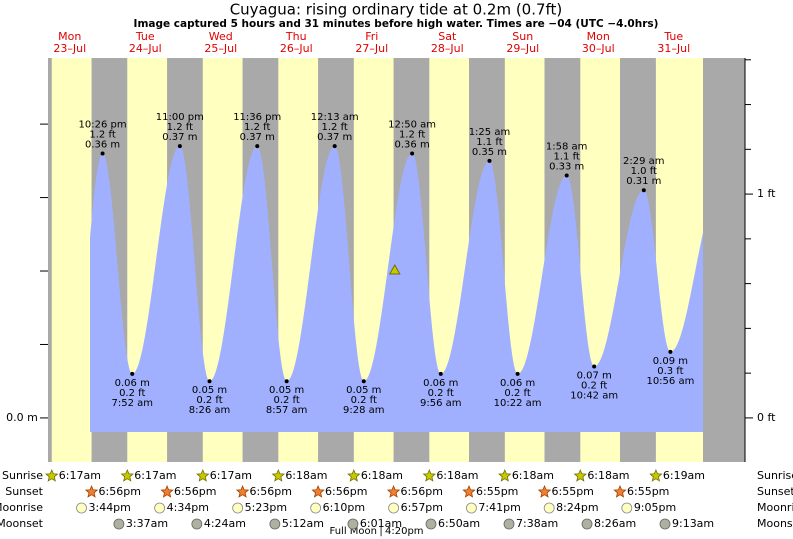 This screenshot has height=539, width=793. I want to click on moonset-time: 3:37am, so click(147, 523).